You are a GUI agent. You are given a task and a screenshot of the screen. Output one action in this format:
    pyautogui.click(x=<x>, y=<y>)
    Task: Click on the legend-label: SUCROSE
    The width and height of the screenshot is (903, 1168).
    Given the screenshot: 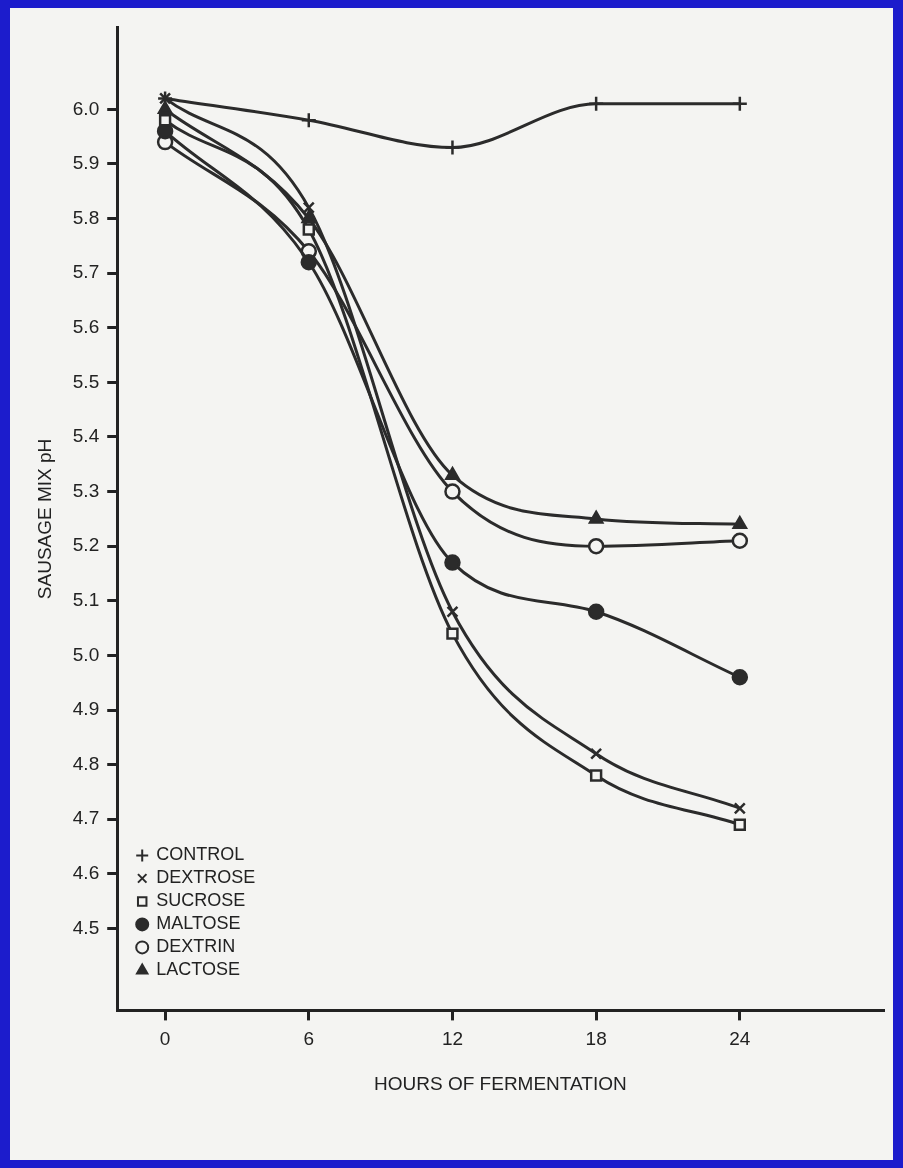 What is the action you would take?
    pyautogui.click(x=201, y=900)
    